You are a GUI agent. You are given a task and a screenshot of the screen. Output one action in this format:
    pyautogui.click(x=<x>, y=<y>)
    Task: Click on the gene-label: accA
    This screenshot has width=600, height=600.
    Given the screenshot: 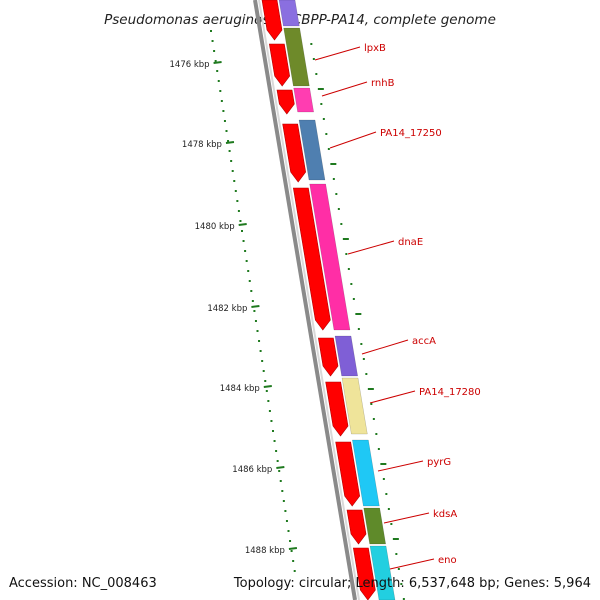 What is the action you would take?
    pyautogui.click(x=424, y=341)
    